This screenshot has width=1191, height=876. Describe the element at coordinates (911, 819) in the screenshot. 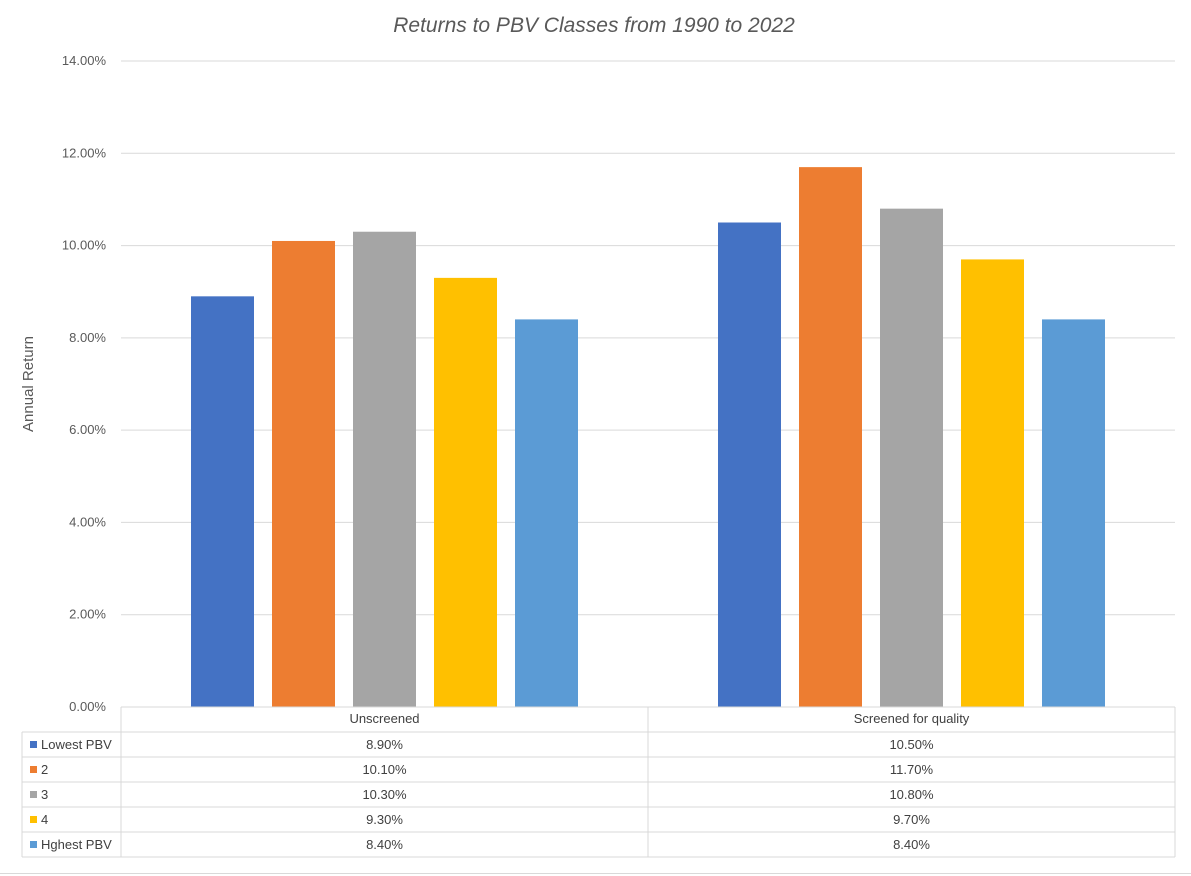

I see `data-label: 9.70%` at that location.